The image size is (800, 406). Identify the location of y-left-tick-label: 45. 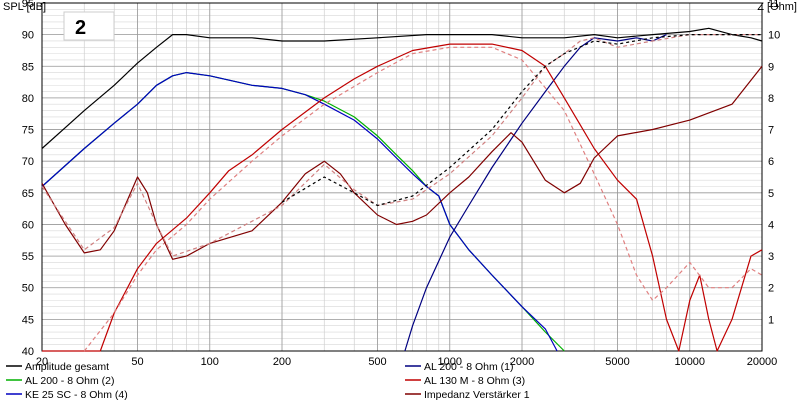
(28, 320).